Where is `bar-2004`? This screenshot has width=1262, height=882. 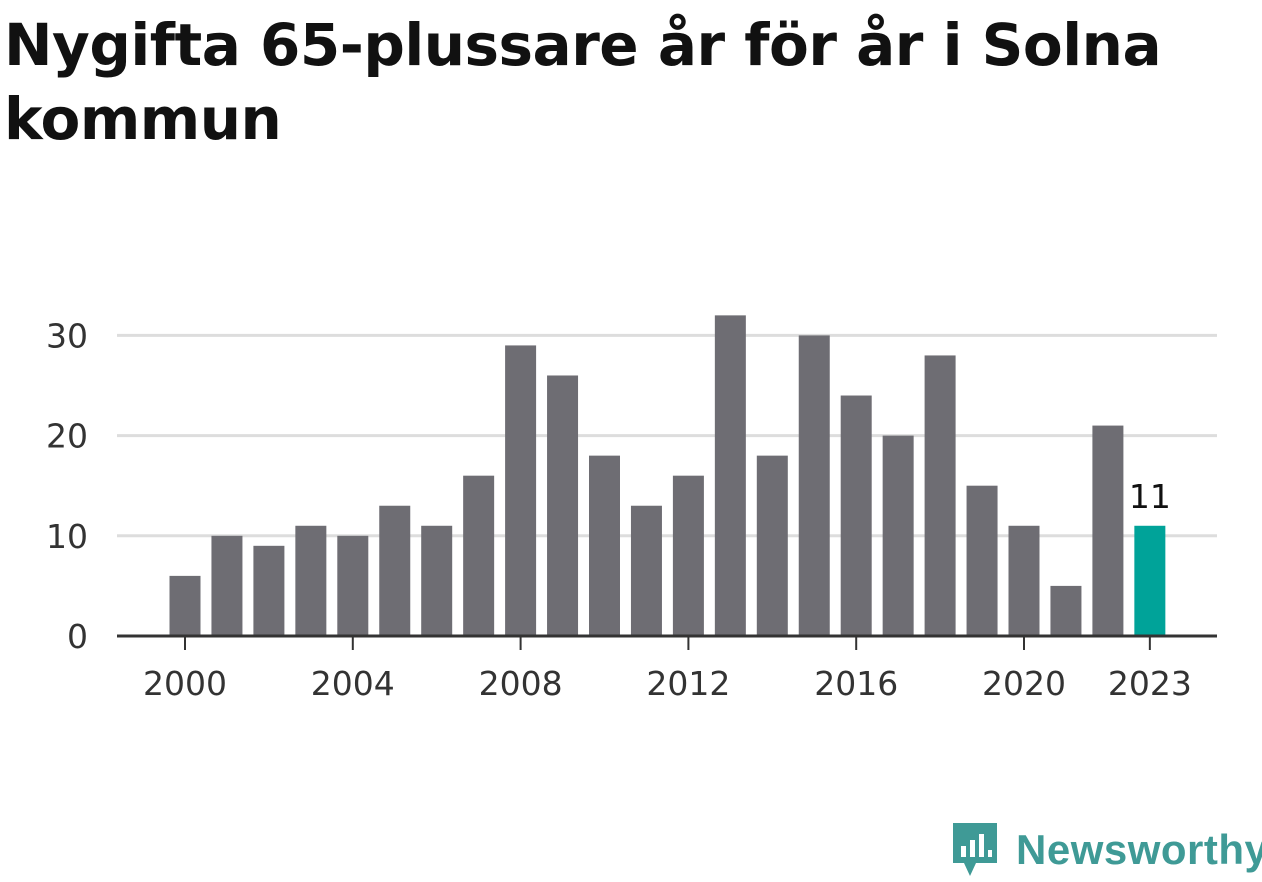
bar-2004 is located at coordinates (353, 585).